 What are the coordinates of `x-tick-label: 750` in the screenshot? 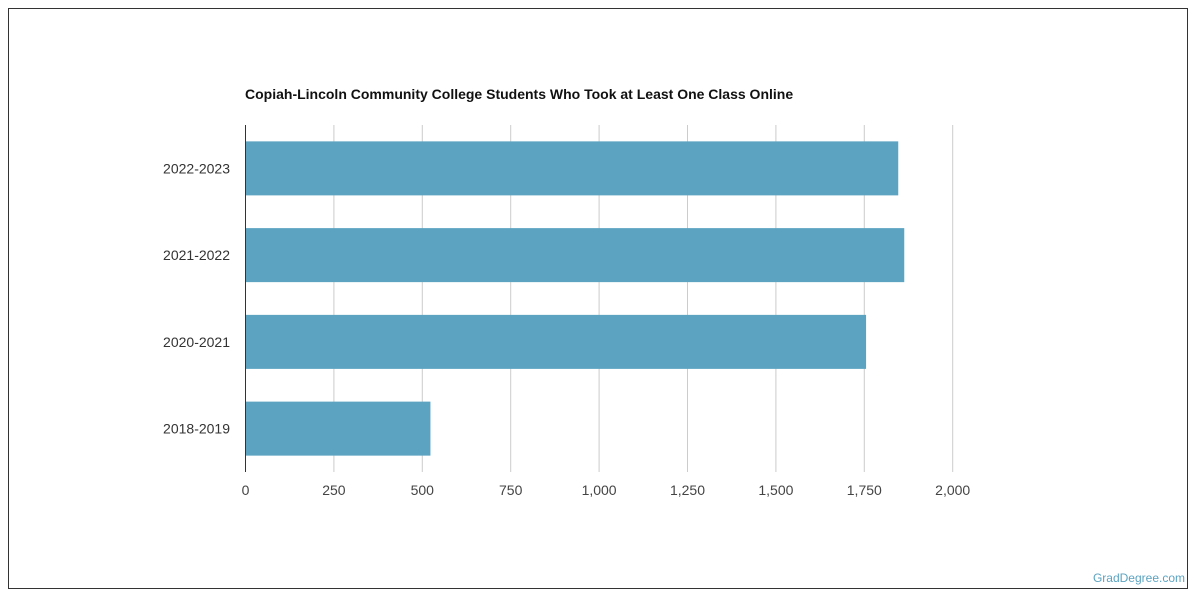 It's located at (511, 490).